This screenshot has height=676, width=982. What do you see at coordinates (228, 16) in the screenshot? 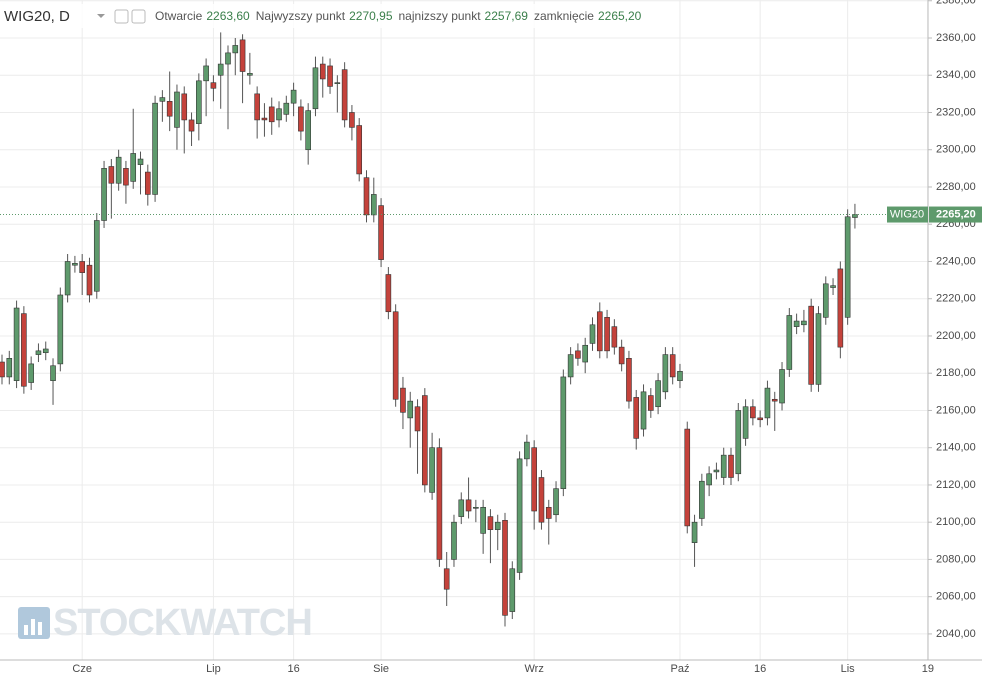
I see `field-value: 2263,60` at bounding box center [228, 16].